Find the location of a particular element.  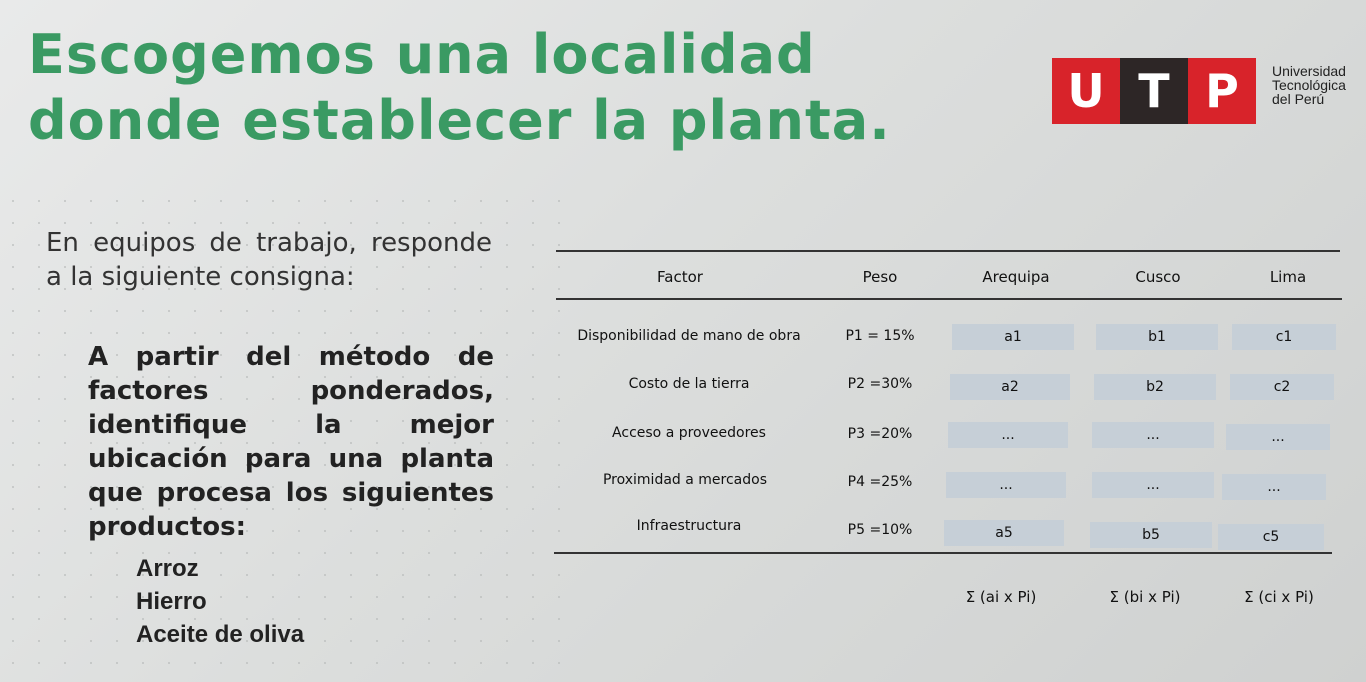

logo-letter-t: T is located at coordinates (1154, 91).